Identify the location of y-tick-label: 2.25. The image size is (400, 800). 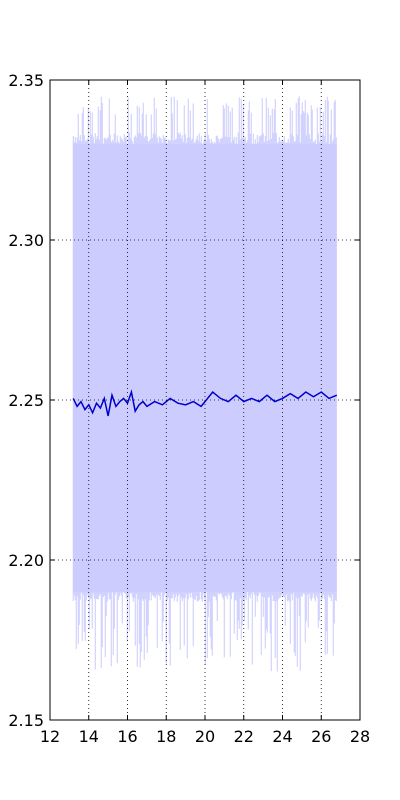
(26, 400).